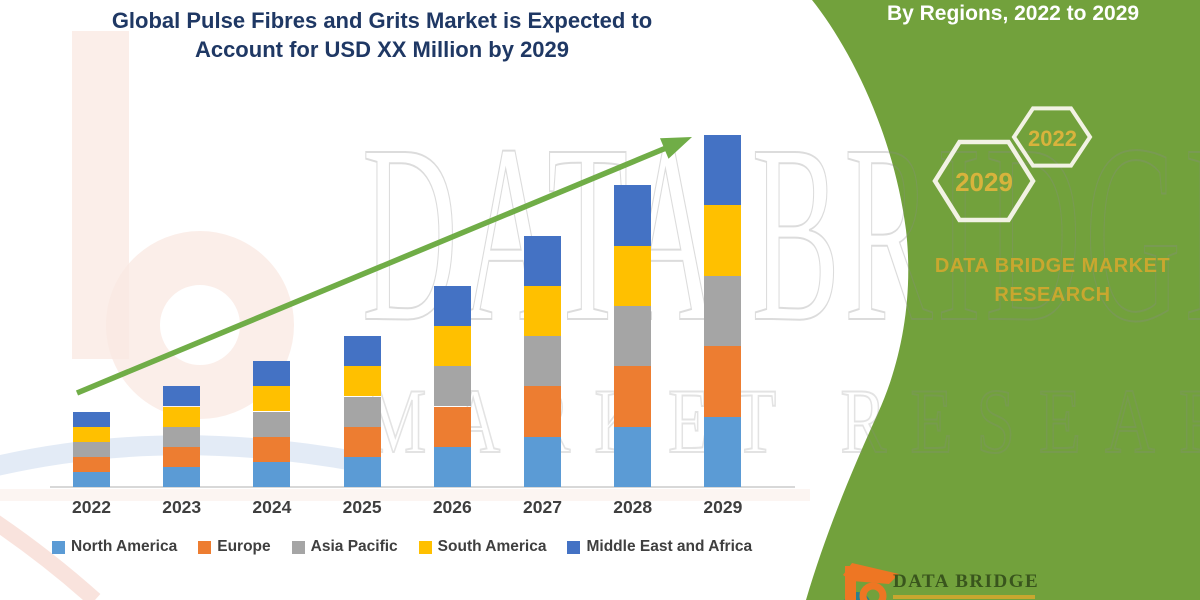  Describe the element at coordinates (91, 507) in the screenshot. I see `x-axis-label-2022: 2022` at that location.